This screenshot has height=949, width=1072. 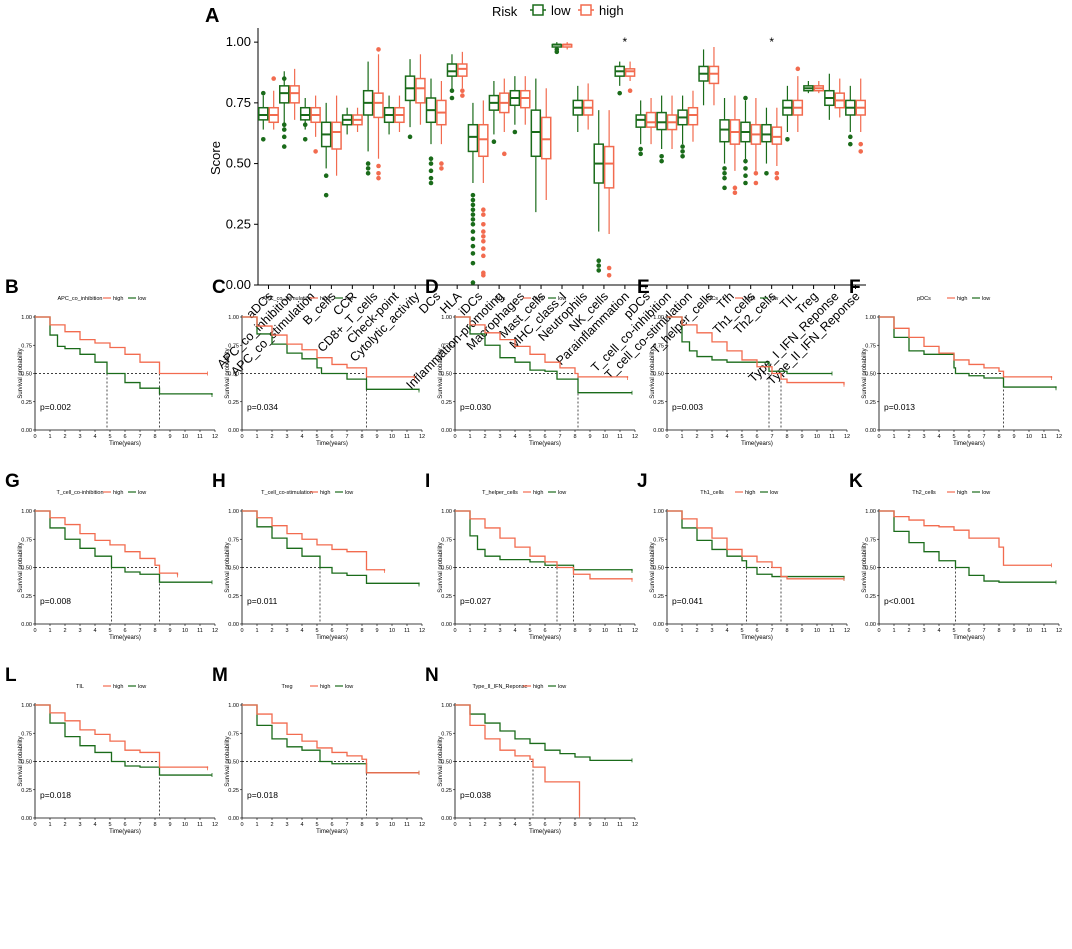 What do you see at coordinates (219, 481) in the screenshot?
I see `panel-label: H` at bounding box center [219, 481].